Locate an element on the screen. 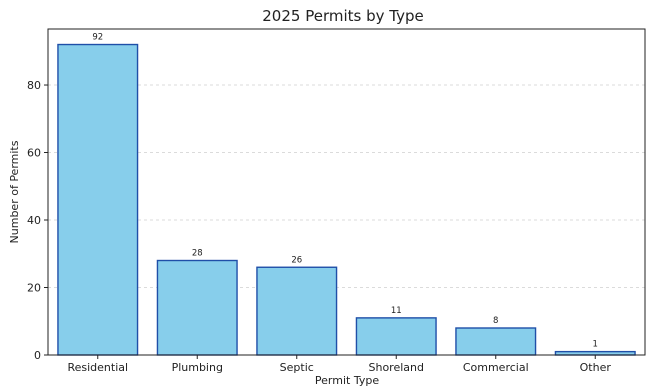 The height and width of the screenshot is (391, 647). y-tick-label: 20 is located at coordinates (34, 288).